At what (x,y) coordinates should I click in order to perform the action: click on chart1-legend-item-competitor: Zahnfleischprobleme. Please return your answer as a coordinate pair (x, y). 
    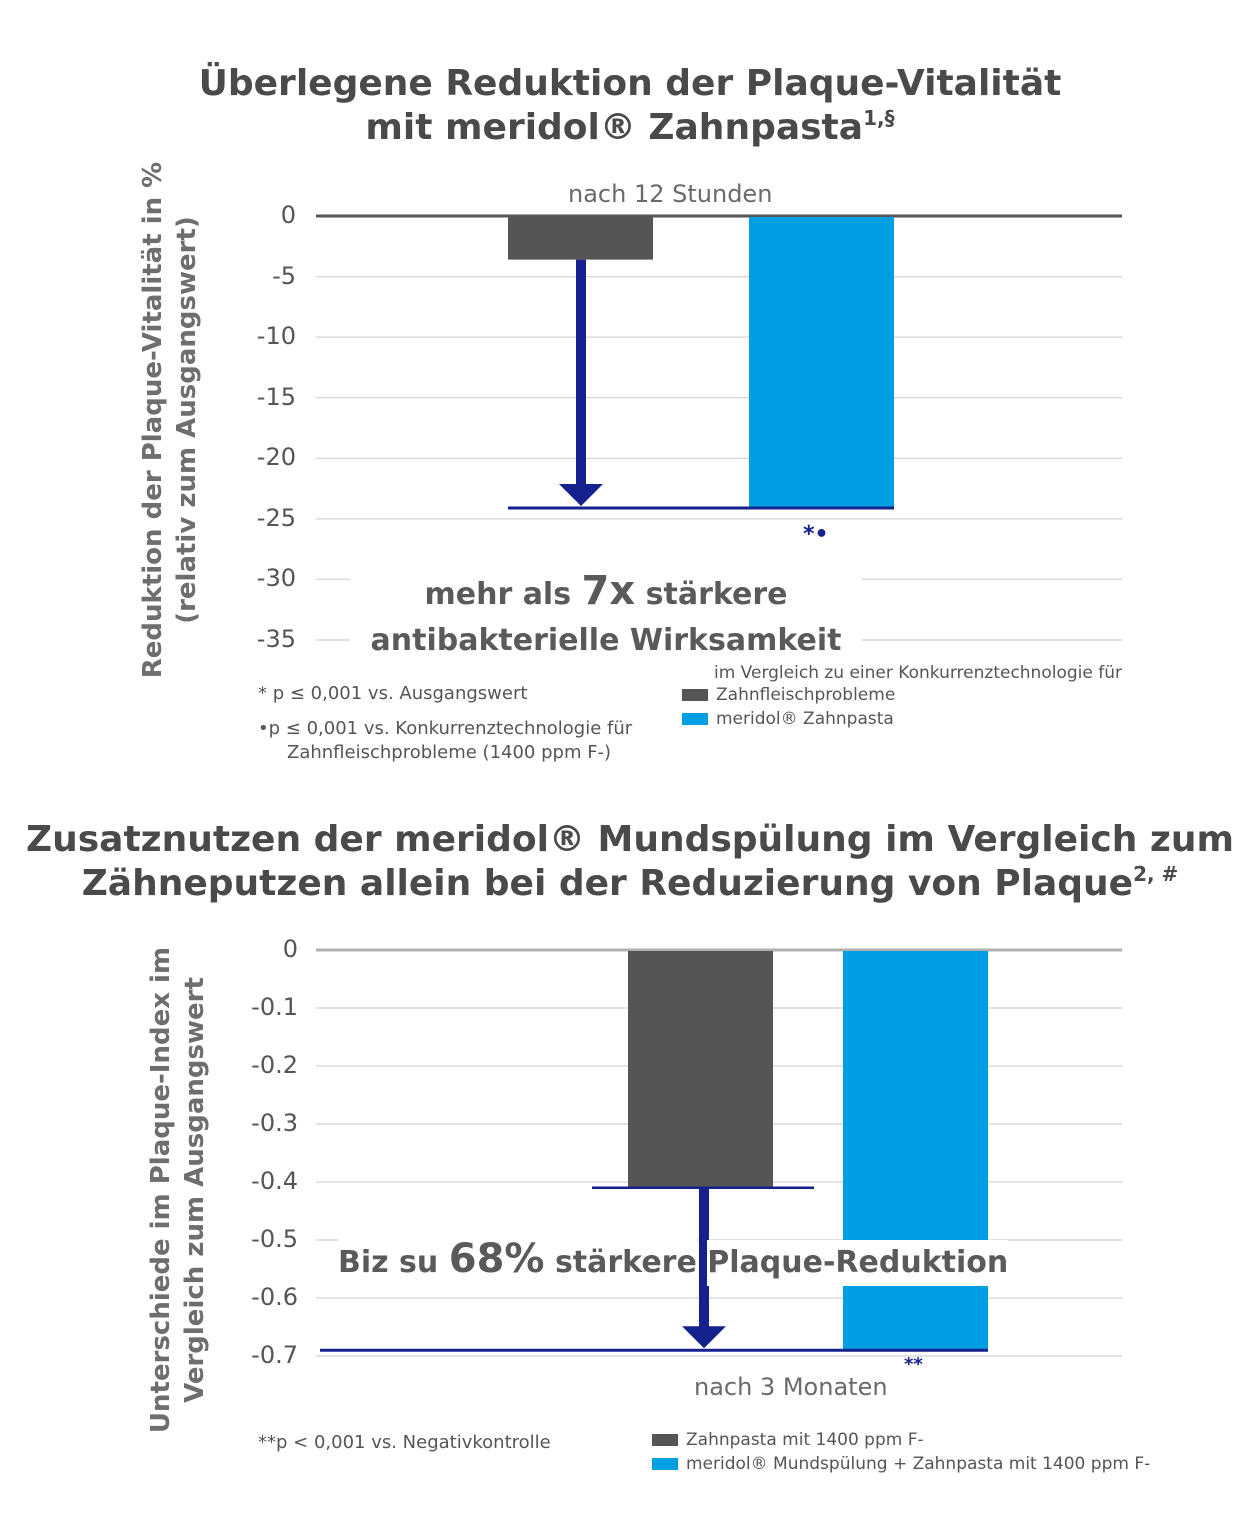
    Looking at the image, I should click on (788, 695).